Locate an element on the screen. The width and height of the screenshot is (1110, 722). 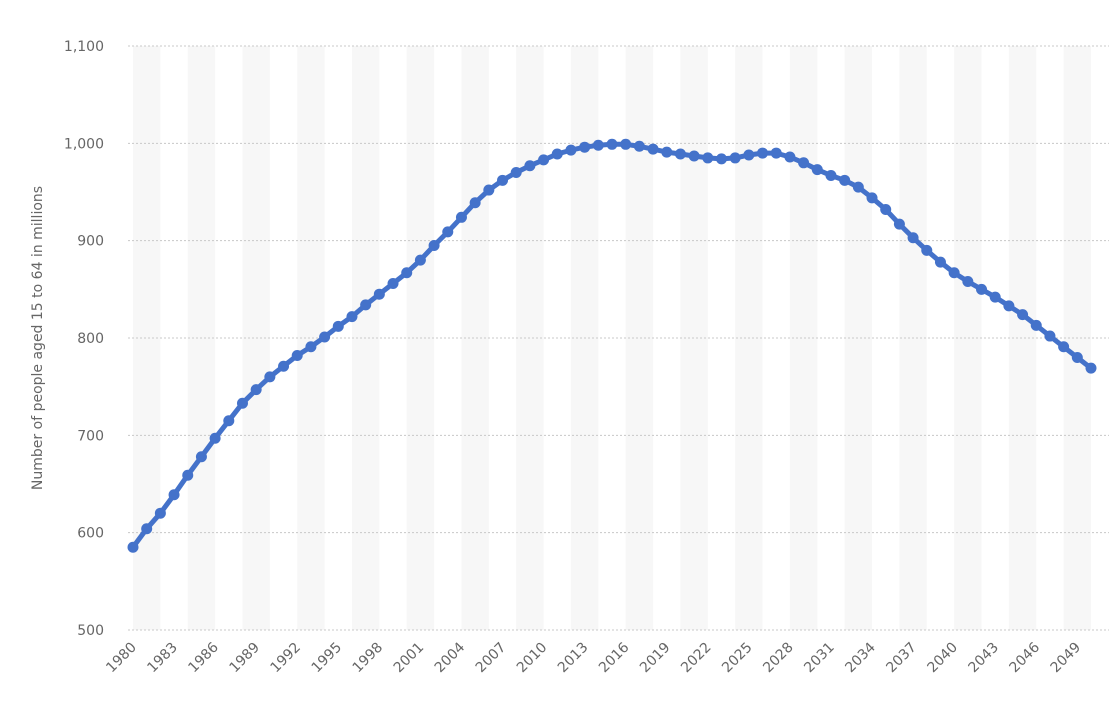
x-tick-label: 2010 is located at coordinates (532, 658).